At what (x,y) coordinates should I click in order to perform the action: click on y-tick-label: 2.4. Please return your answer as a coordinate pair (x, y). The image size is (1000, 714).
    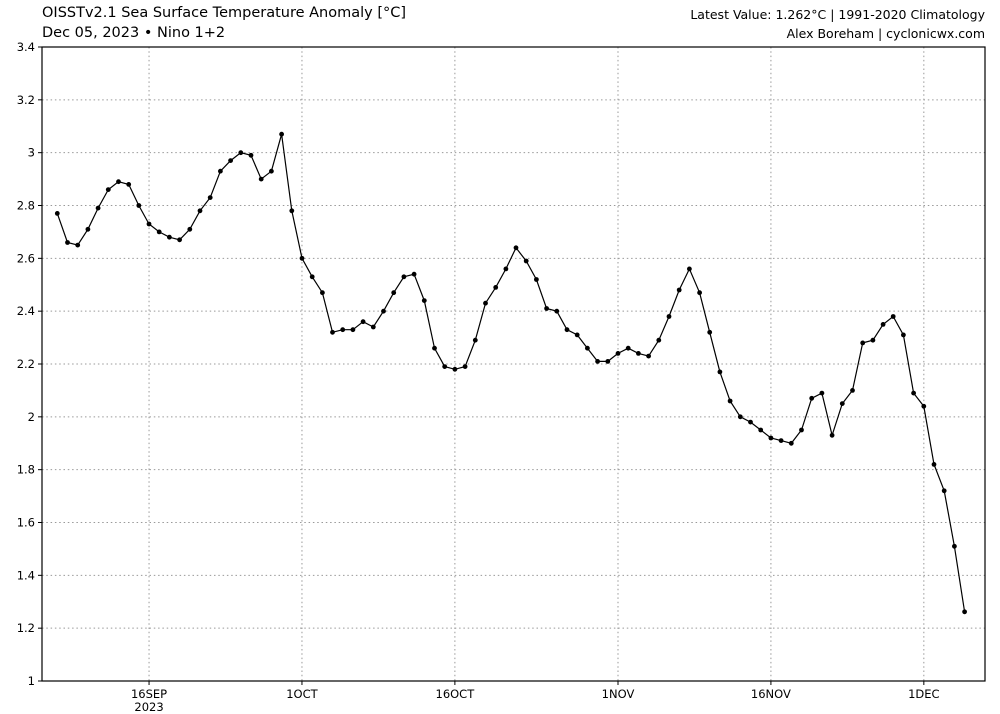
    Looking at the image, I should click on (26, 311).